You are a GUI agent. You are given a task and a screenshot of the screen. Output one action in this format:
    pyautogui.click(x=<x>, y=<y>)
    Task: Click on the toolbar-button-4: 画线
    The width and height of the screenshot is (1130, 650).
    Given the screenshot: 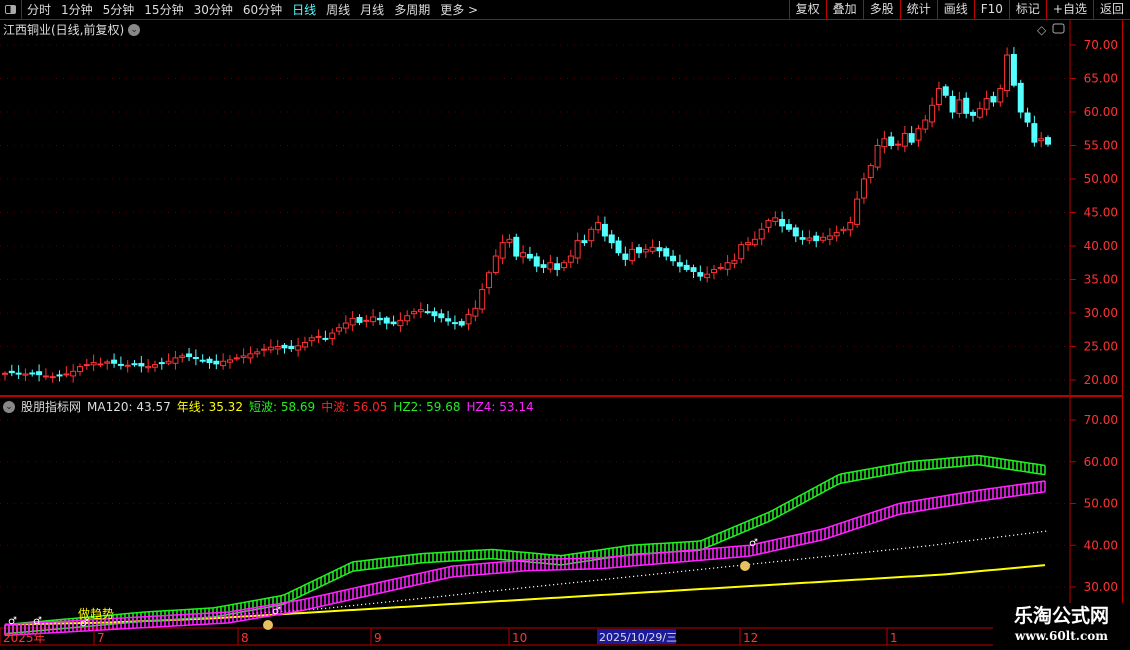 What is the action you would take?
    pyautogui.click(x=955, y=9)
    